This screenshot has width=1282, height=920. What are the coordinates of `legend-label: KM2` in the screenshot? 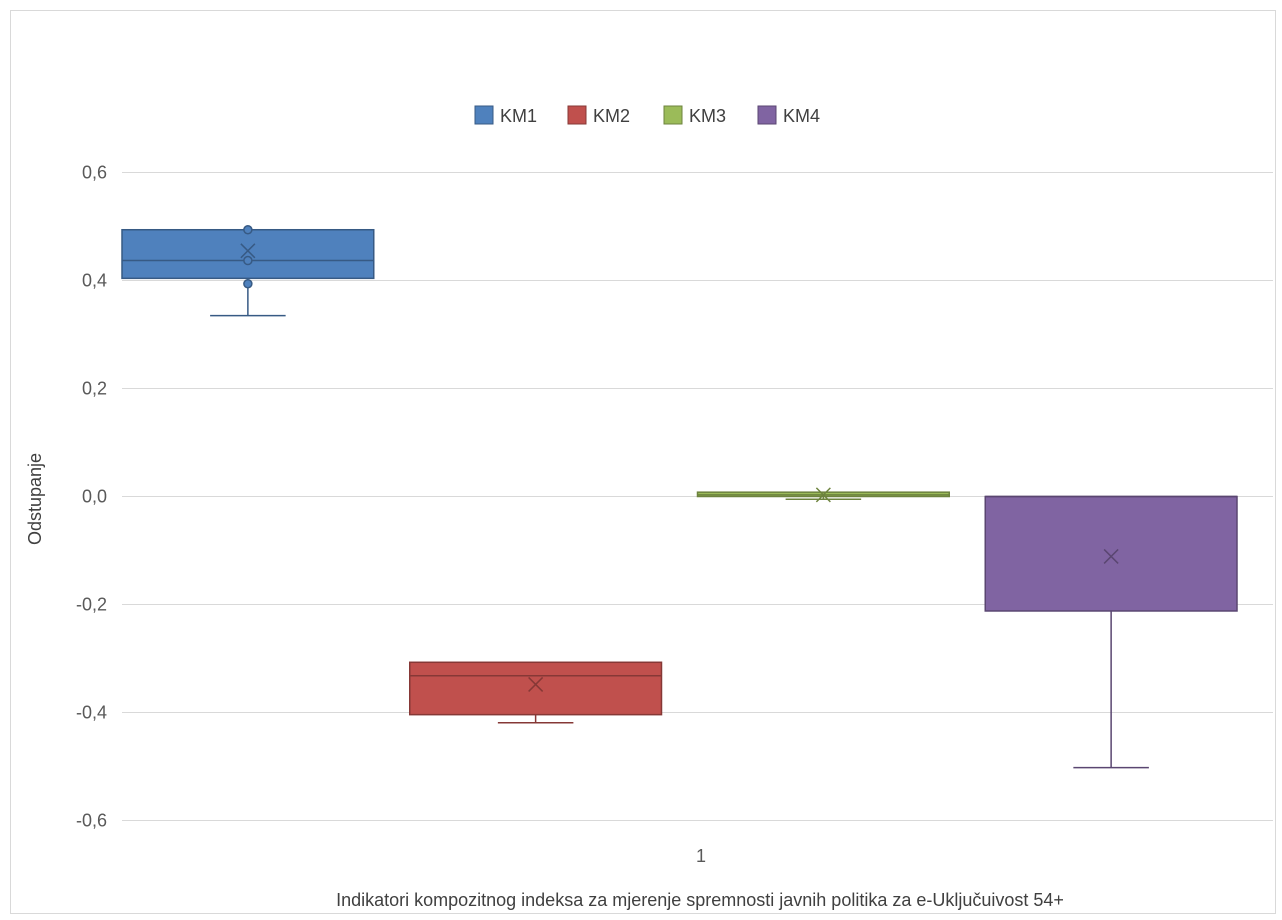 It's located at (611, 116).